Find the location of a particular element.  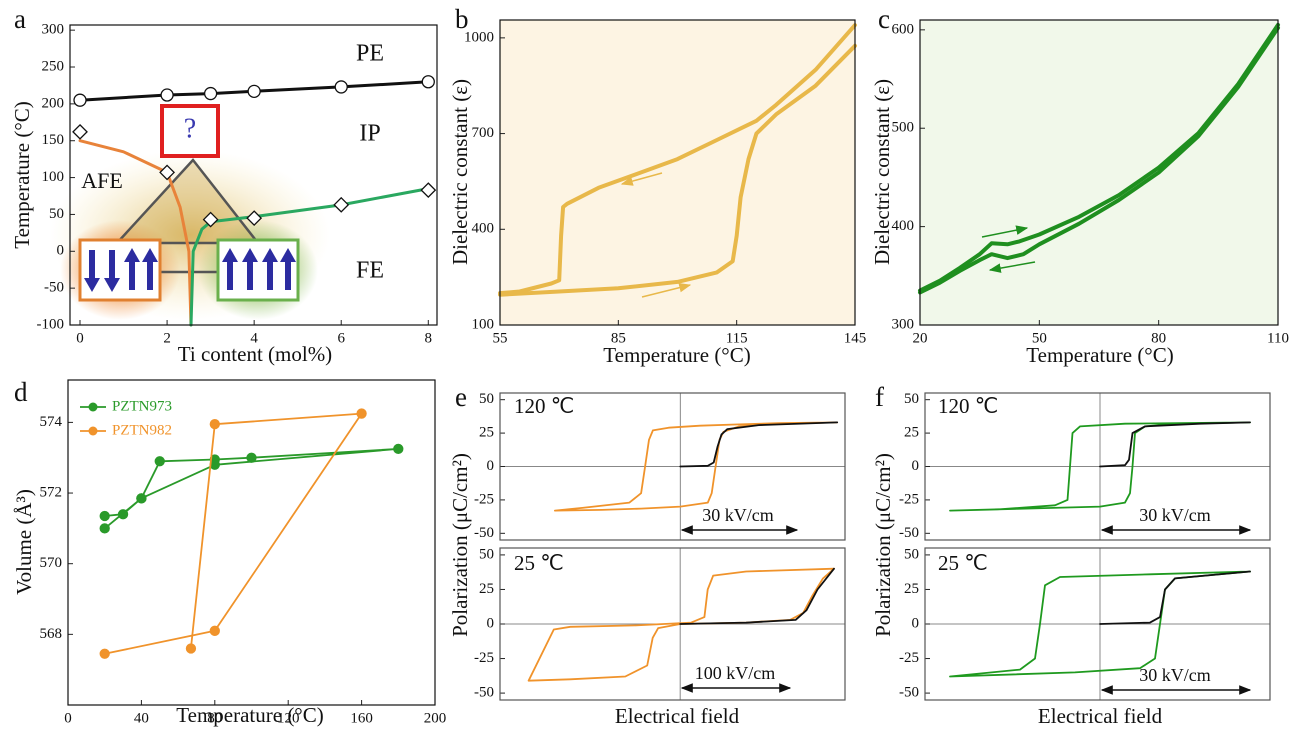

y-tick-label: 150 is located at coordinates (53, 140).